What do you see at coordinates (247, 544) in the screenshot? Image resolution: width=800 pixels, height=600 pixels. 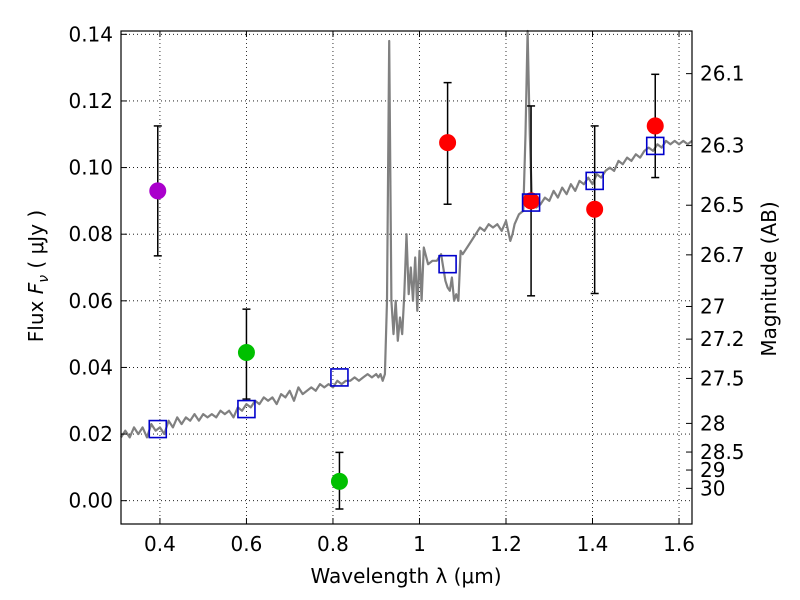 I see `x-tick-label: 0.6` at bounding box center [247, 544].